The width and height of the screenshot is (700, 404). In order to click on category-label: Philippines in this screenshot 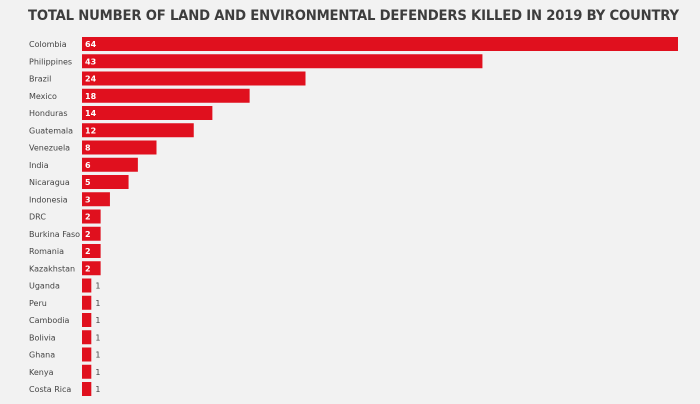, I will do `click(50, 61)`.